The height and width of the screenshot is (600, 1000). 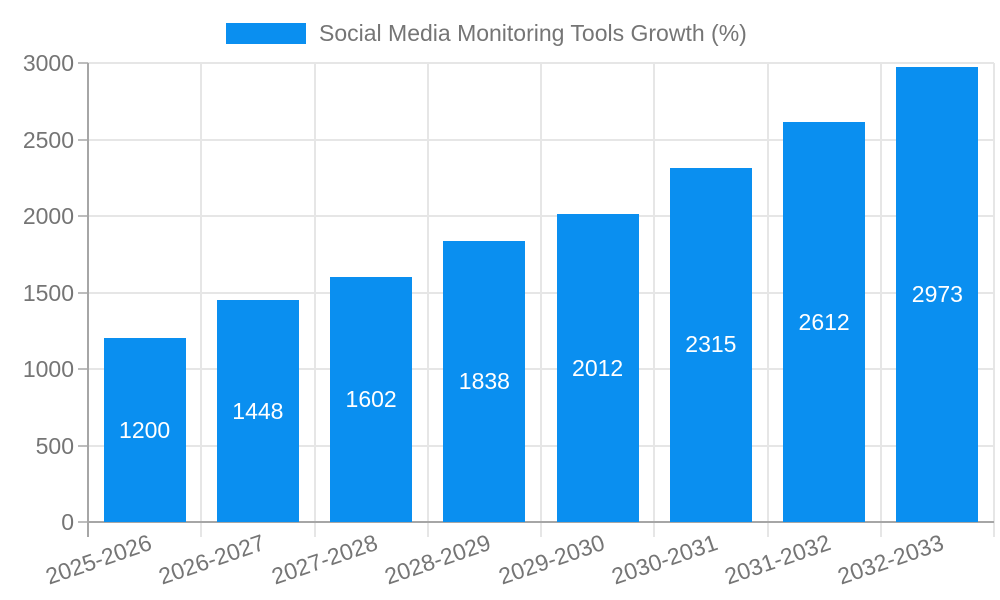 I want to click on bar-value-label: 2315, so click(x=711, y=344).